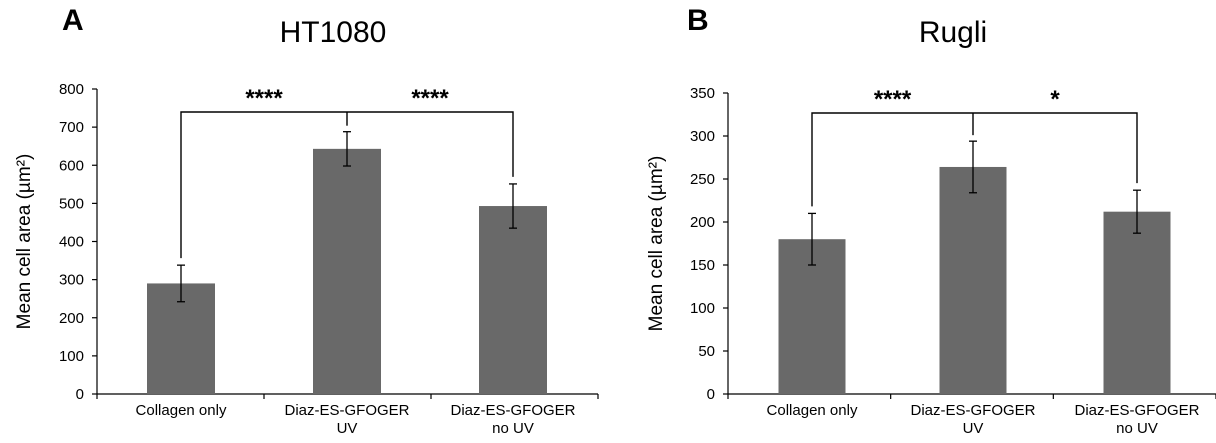  What do you see at coordinates (706, 351) in the screenshot?
I see `y-tick-label: 50` at bounding box center [706, 351].